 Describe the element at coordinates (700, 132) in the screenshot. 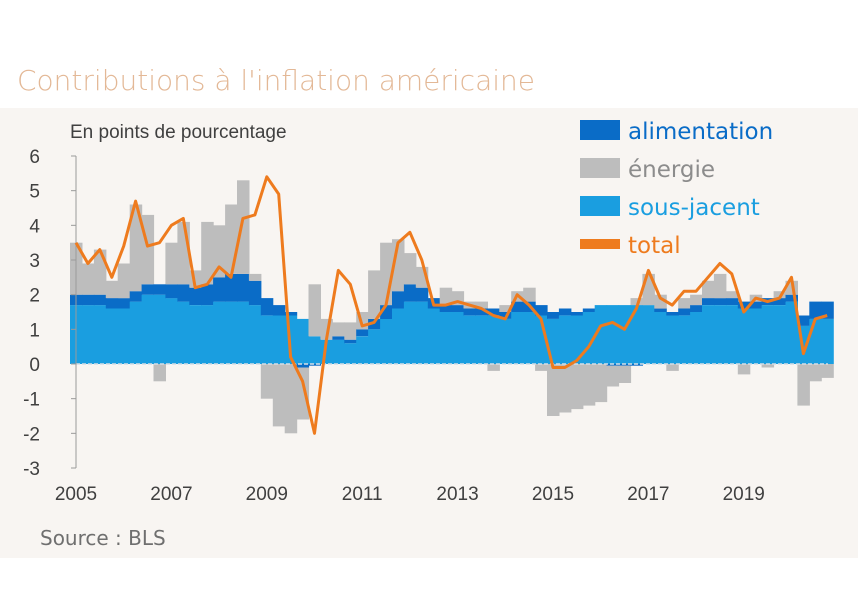

I see `legend-label-alimentation: alimentation` at that location.